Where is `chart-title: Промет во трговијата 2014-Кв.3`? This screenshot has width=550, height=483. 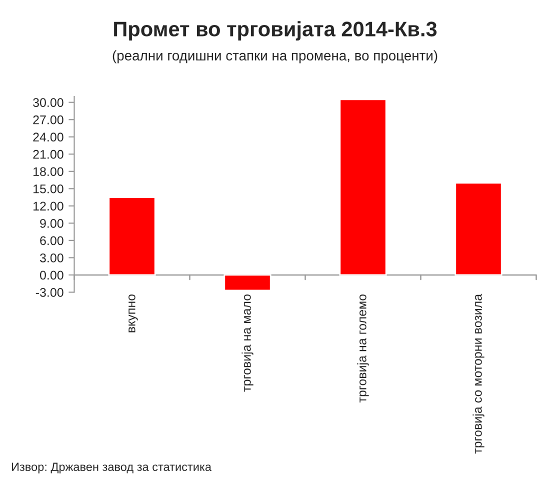
chart-title: Промет во трговијата 2014-Кв.3 is located at coordinates (275, 31).